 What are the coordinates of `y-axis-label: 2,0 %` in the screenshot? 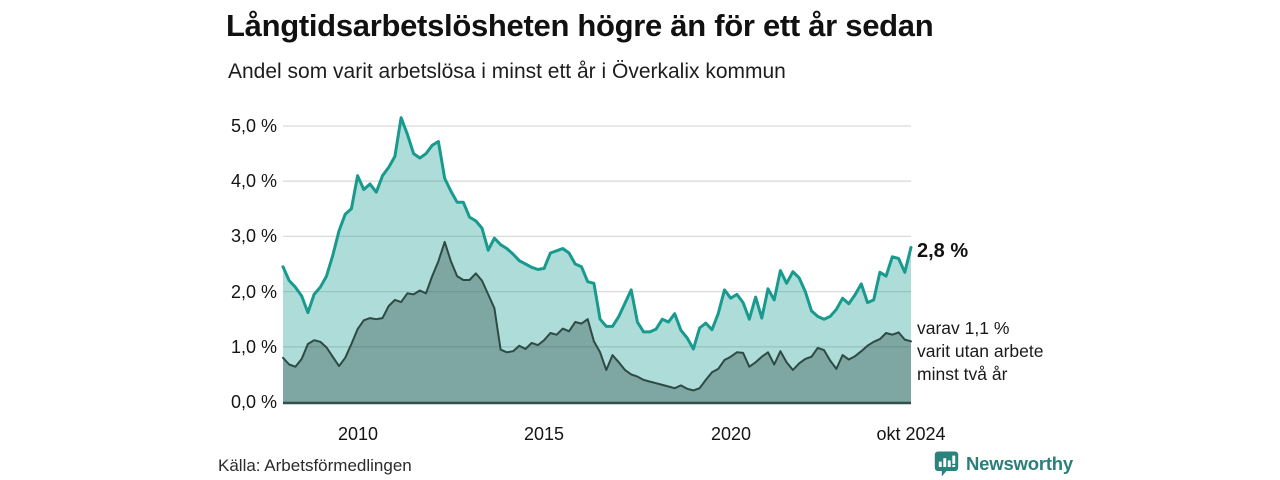 It's located at (253, 292).